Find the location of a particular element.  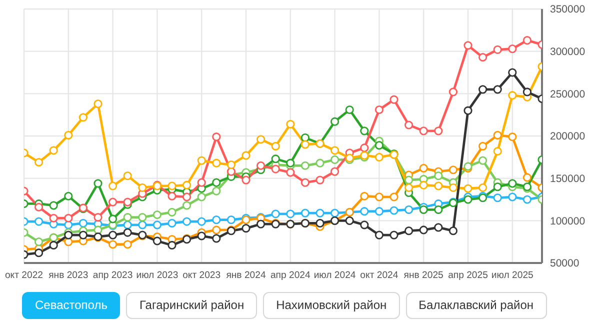

text: Балаклавский район is located at coordinates (476, 305).